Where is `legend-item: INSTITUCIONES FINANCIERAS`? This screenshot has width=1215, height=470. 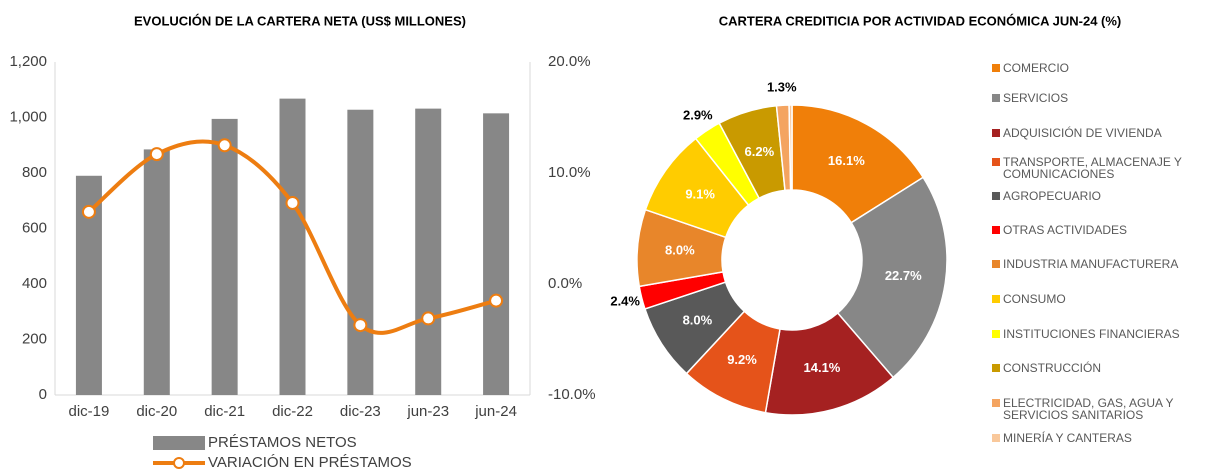 legend-item: INSTITUCIONES FINANCIERAS is located at coordinates (1099, 334).